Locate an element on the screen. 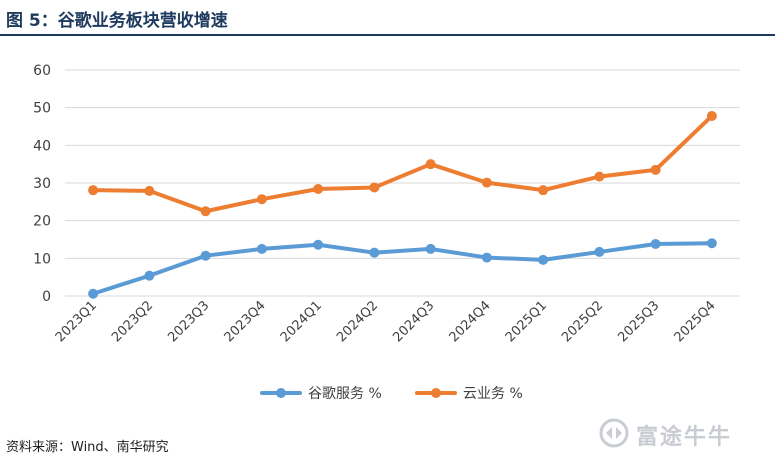 The image size is (775, 466). x-tick-label: 2023Q1 is located at coordinates (76, 321).